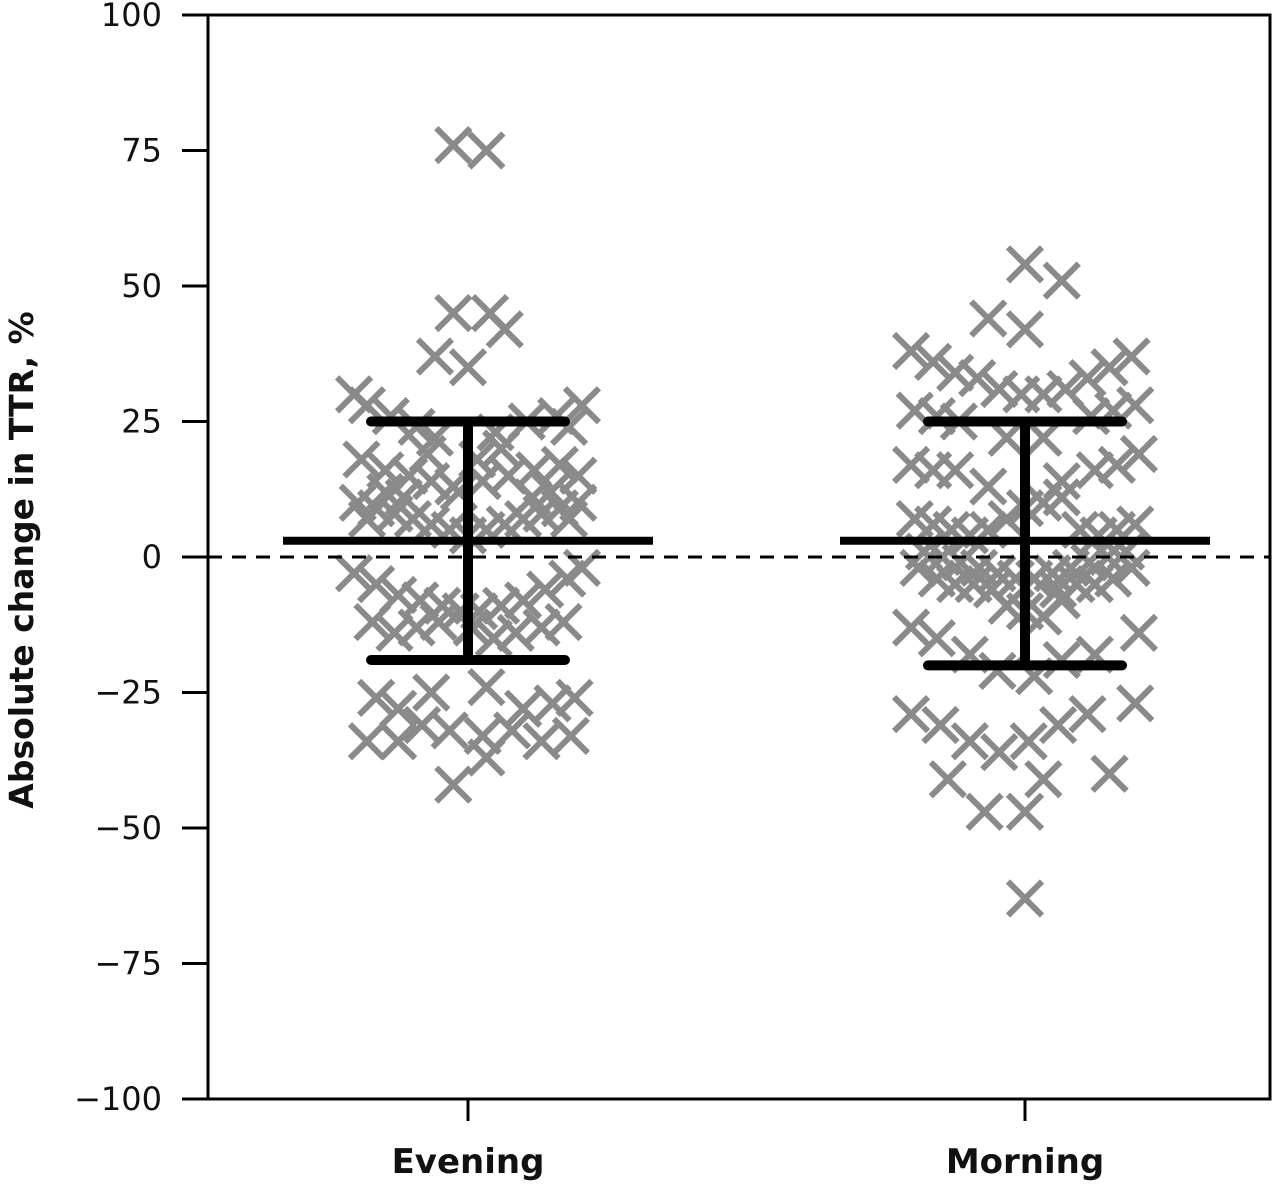  Describe the element at coordinates (141, 151) in the screenshot. I see `y-tick-label: 75` at that location.